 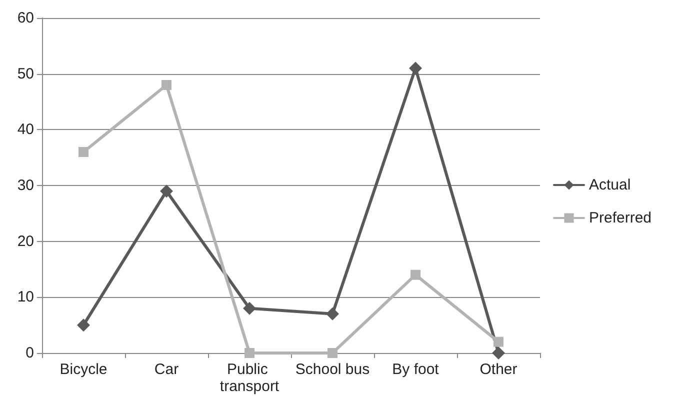 What do you see at coordinates (499, 369) in the screenshot?
I see `x-tick-label: Other` at bounding box center [499, 369].